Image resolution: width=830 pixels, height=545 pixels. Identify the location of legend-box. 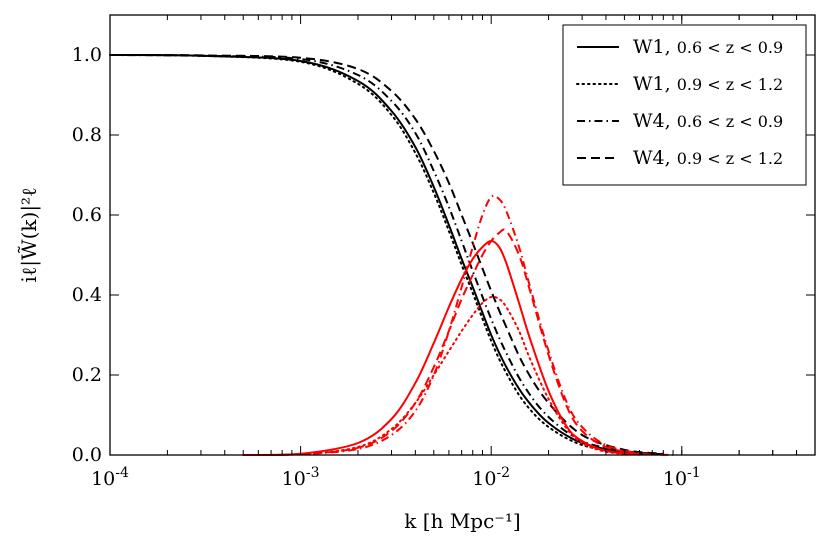
(684, 105).